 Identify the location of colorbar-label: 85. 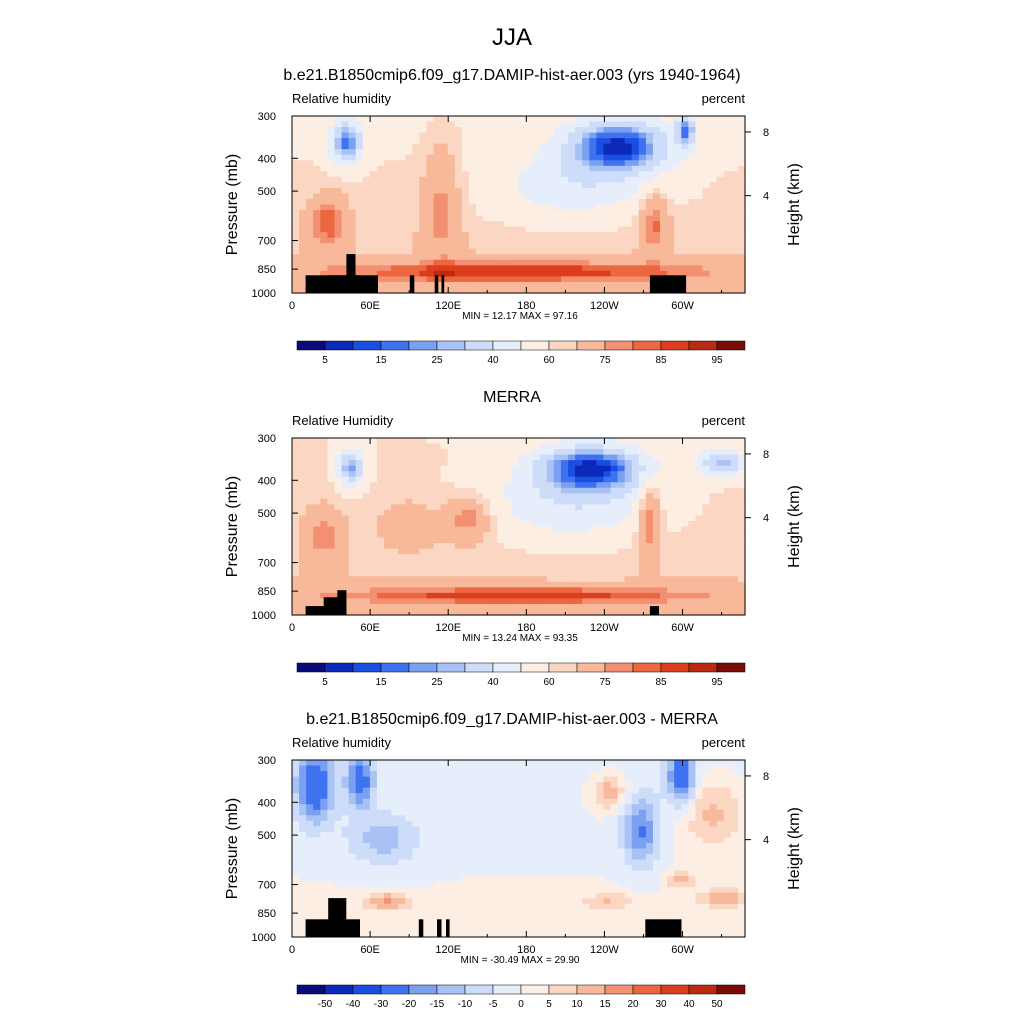
(661, 682).